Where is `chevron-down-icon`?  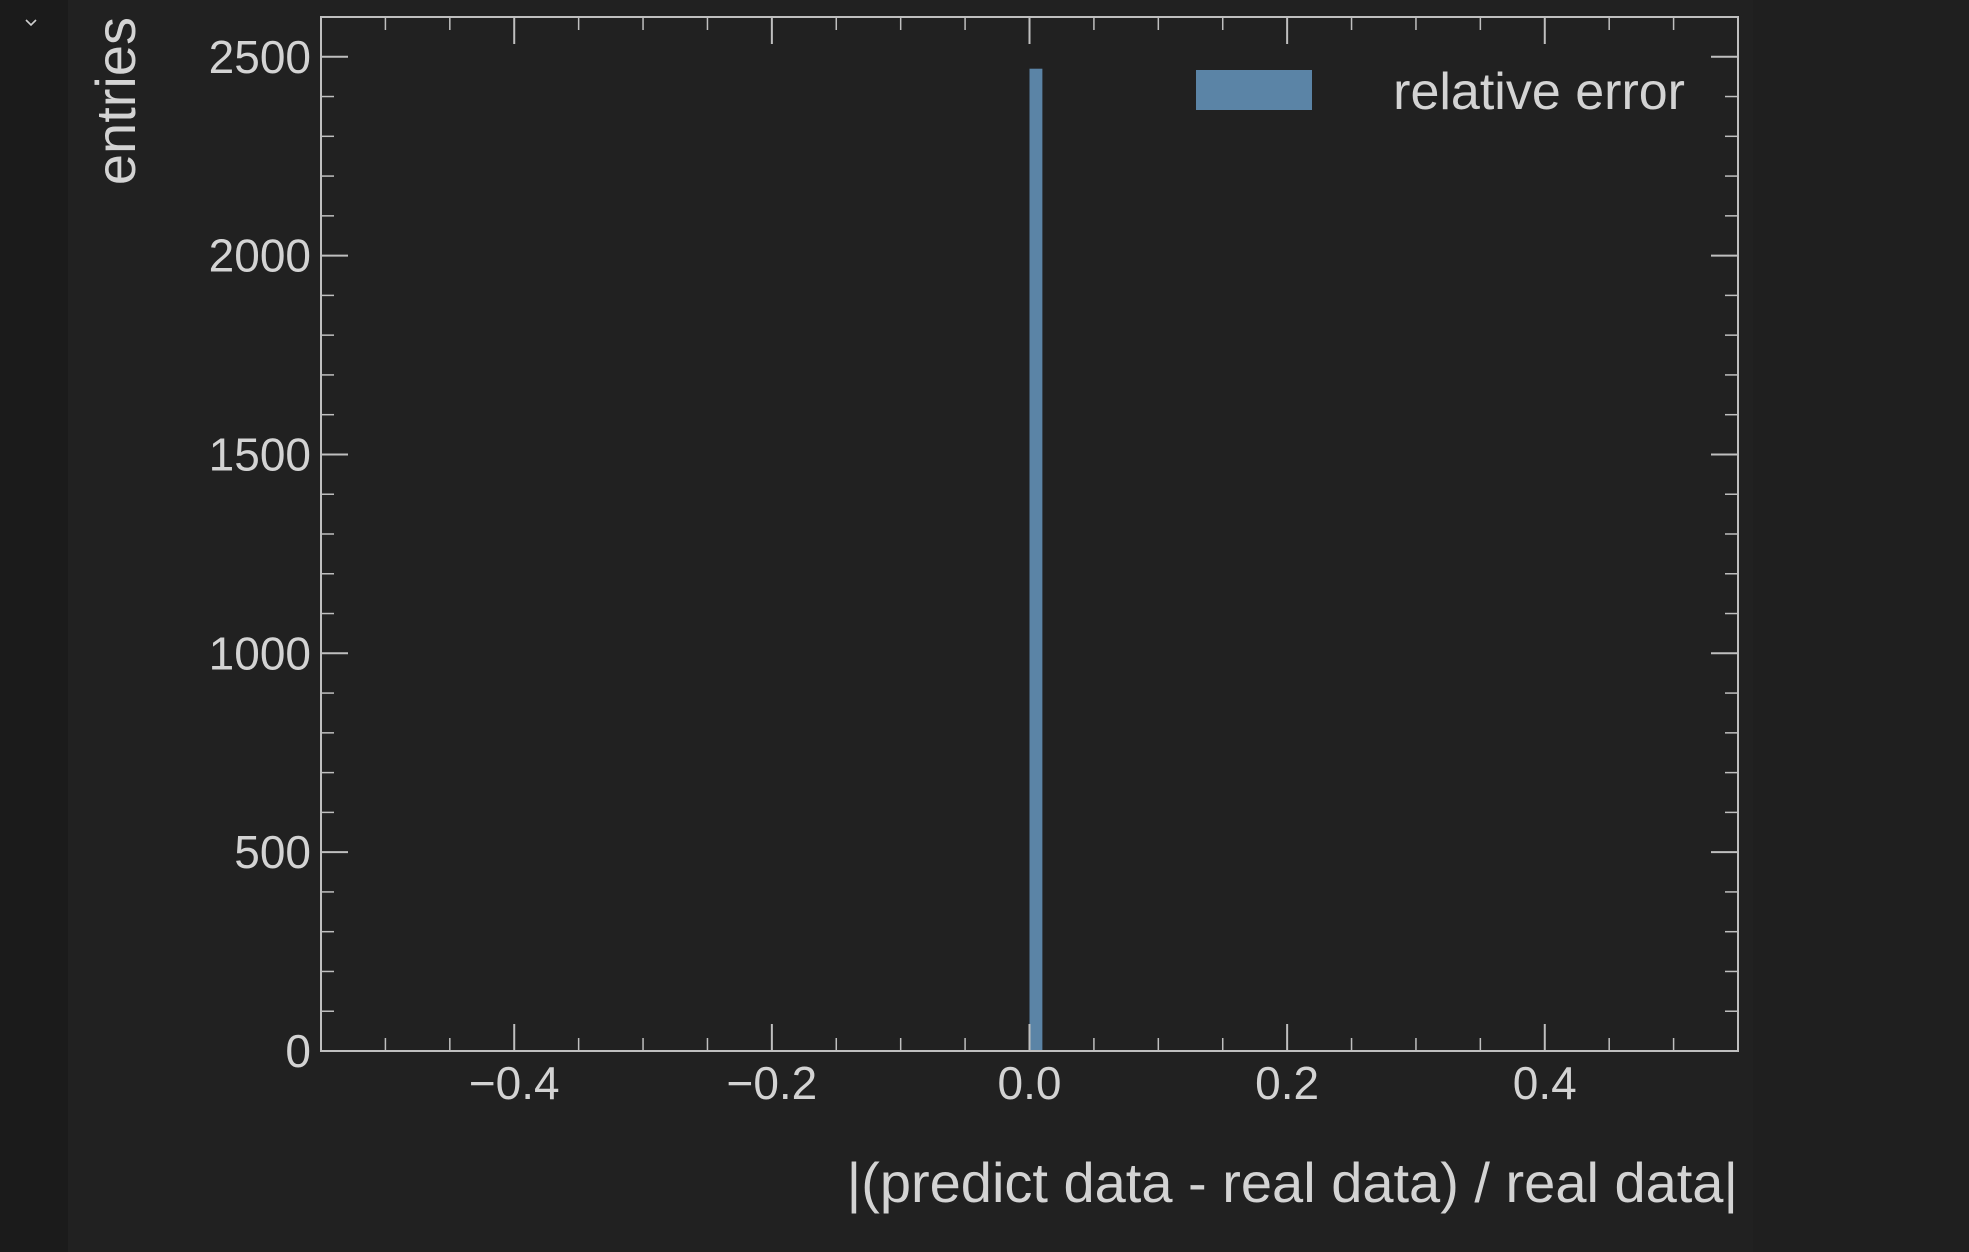 chevron-down-icon is located at coordinates (31, 23).